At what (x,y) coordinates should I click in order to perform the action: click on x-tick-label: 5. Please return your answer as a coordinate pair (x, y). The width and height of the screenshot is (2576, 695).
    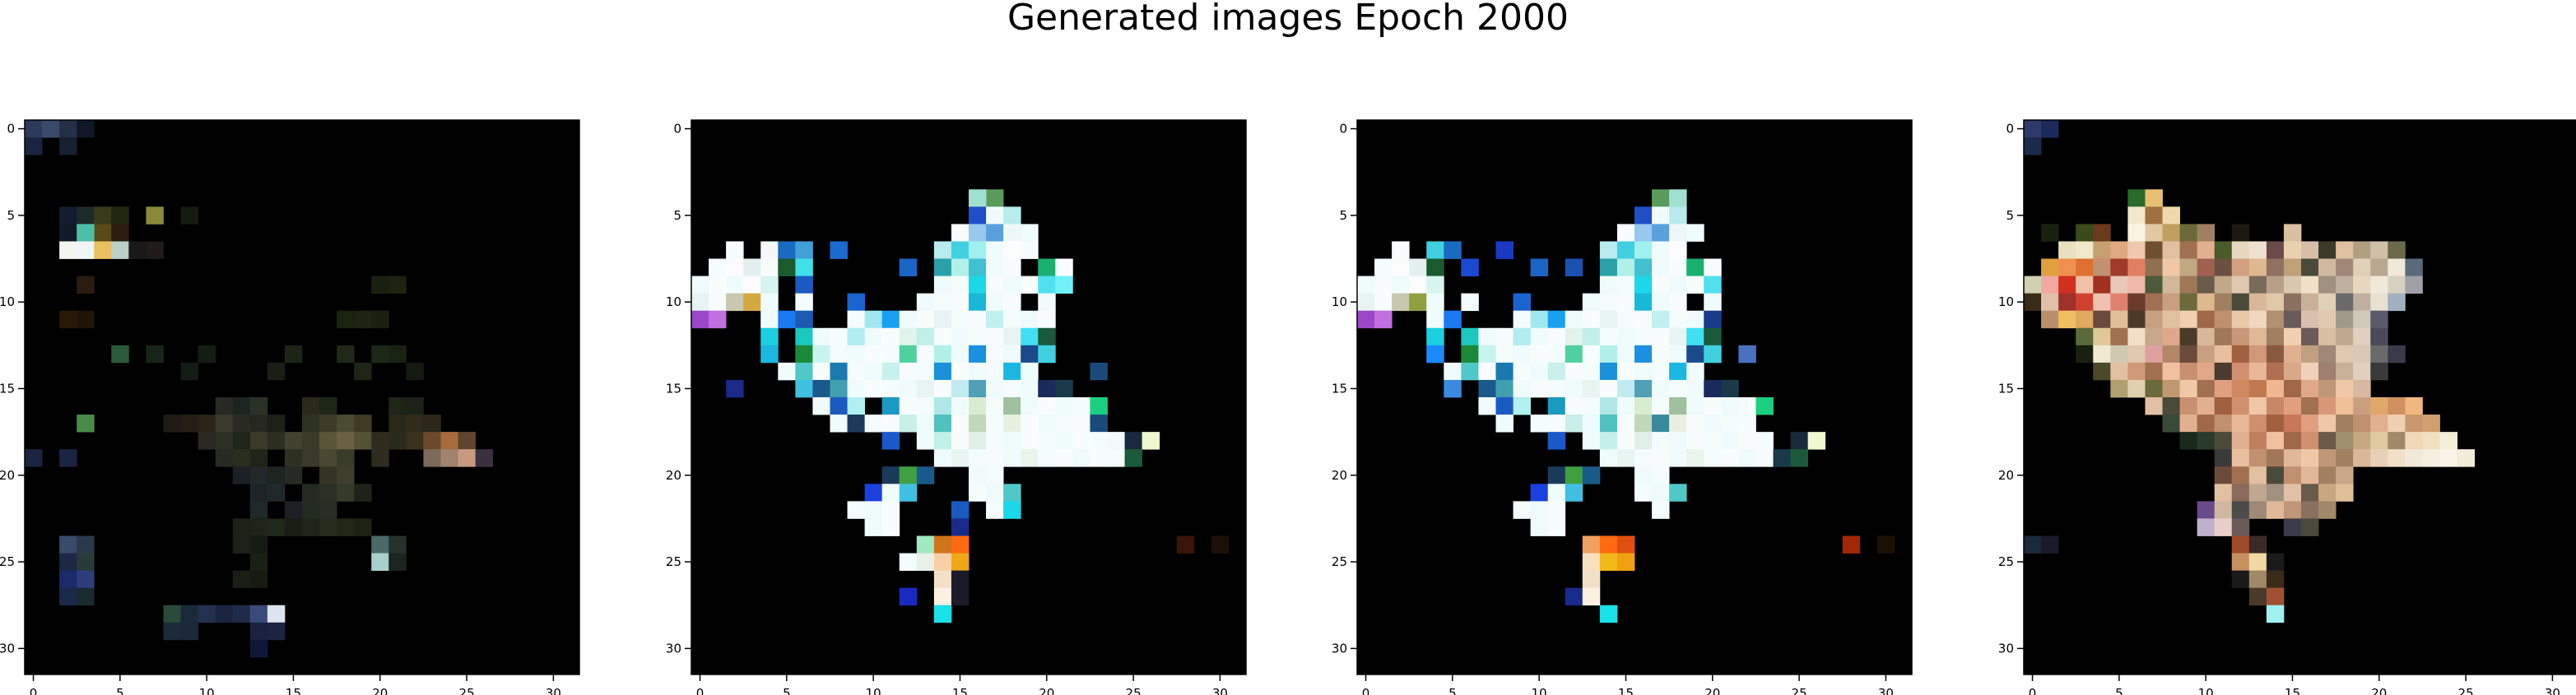
    Looking at the image, I should click on (1452, 690).